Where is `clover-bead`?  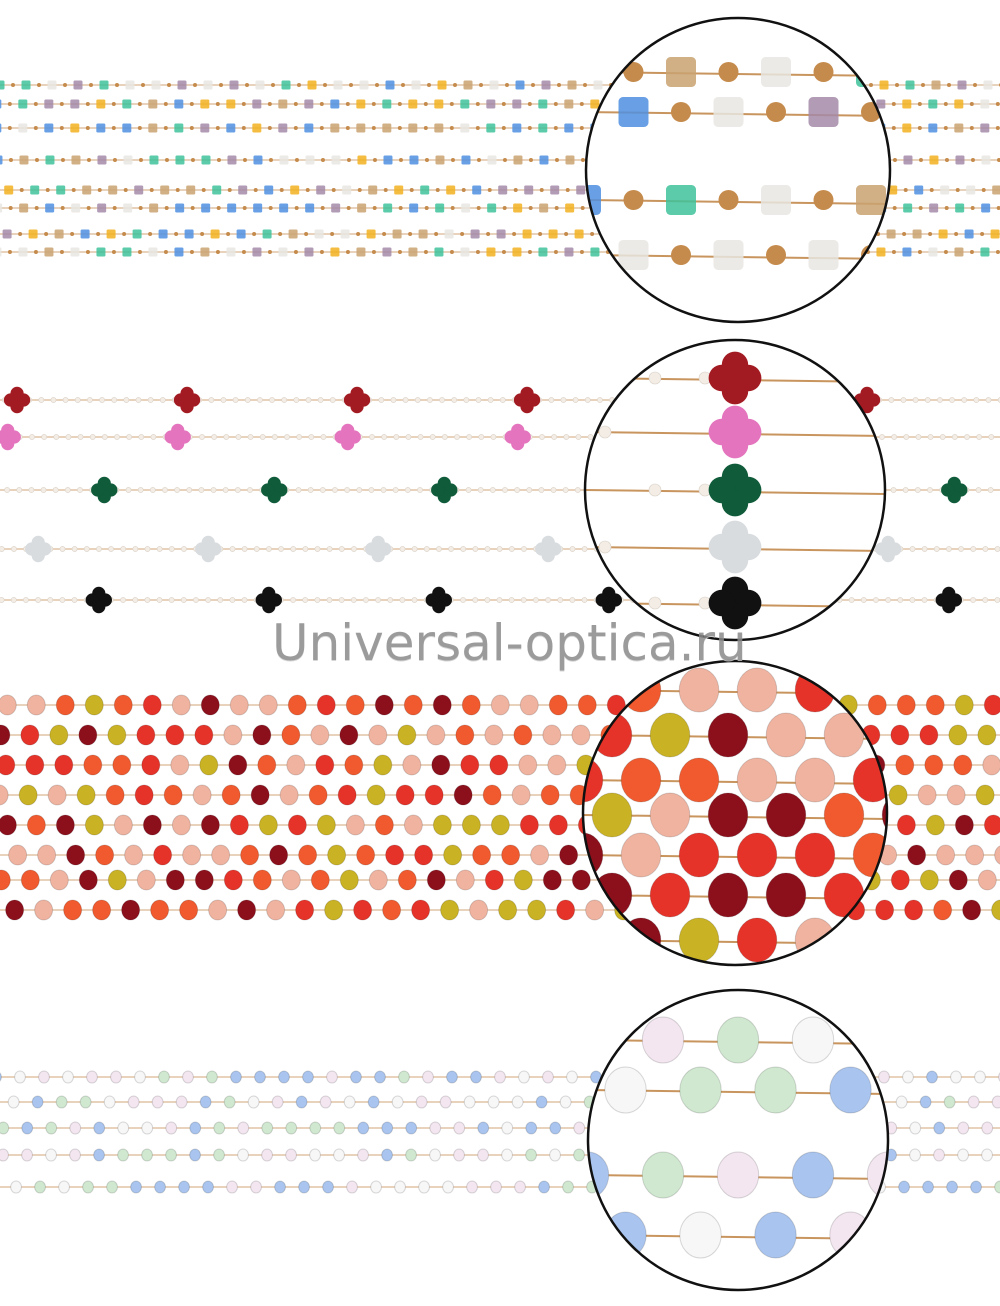 clover-bead is located at coordinates (10, 437).